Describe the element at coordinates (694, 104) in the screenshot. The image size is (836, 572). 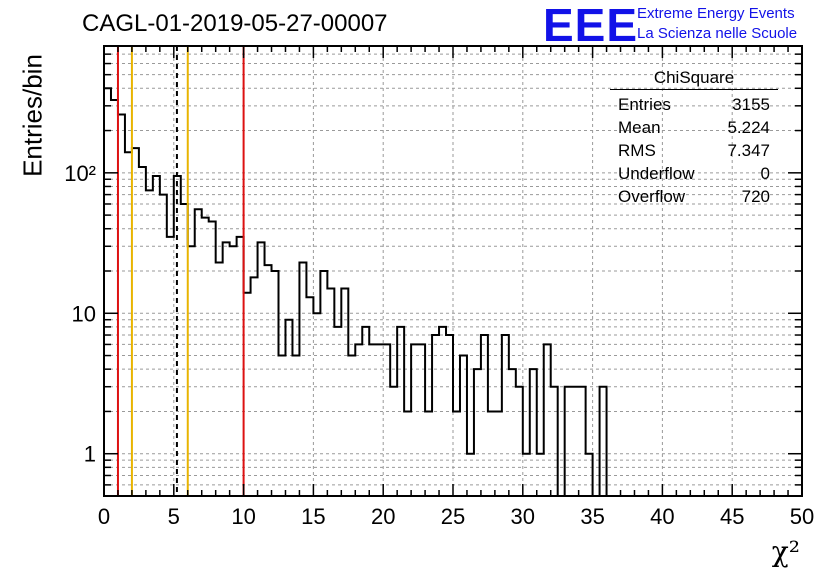
I see `stats-row-entries: Entries 3155` at that location.